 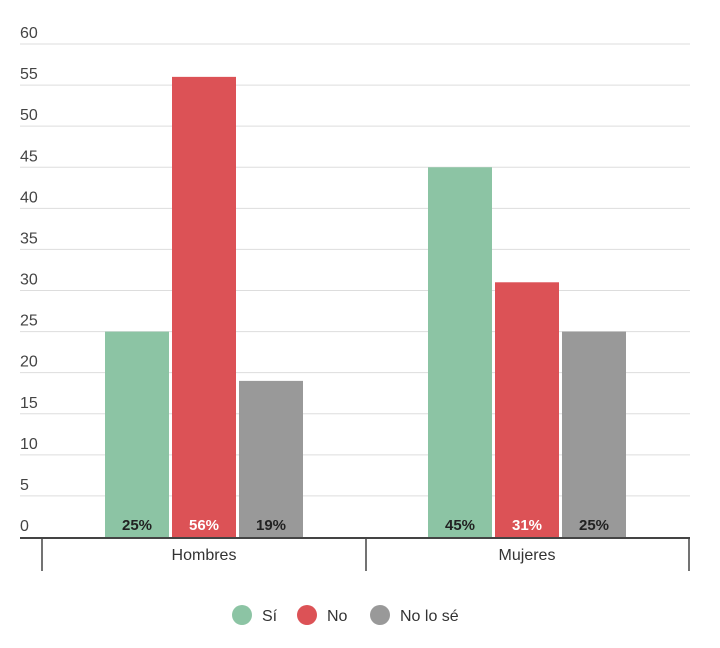 I want to click on y-tick-label: 60, so click(x=29, y=33).